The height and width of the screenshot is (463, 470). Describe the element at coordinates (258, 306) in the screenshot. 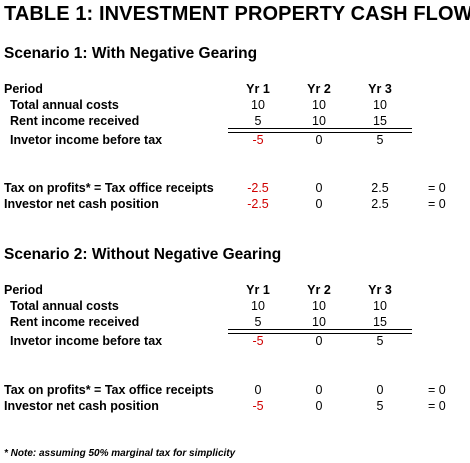

I see `s2-costs-yr1: 10` at that location.